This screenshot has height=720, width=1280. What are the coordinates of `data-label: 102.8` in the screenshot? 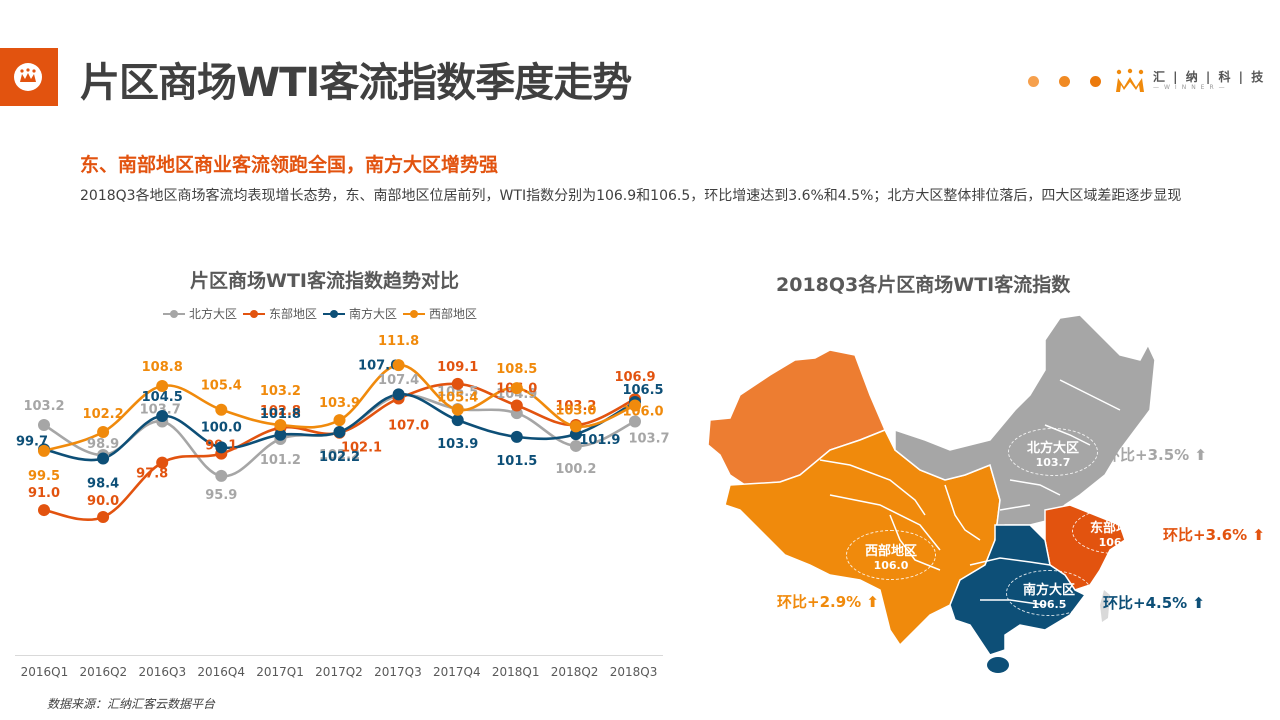 It's located at (280, 411).